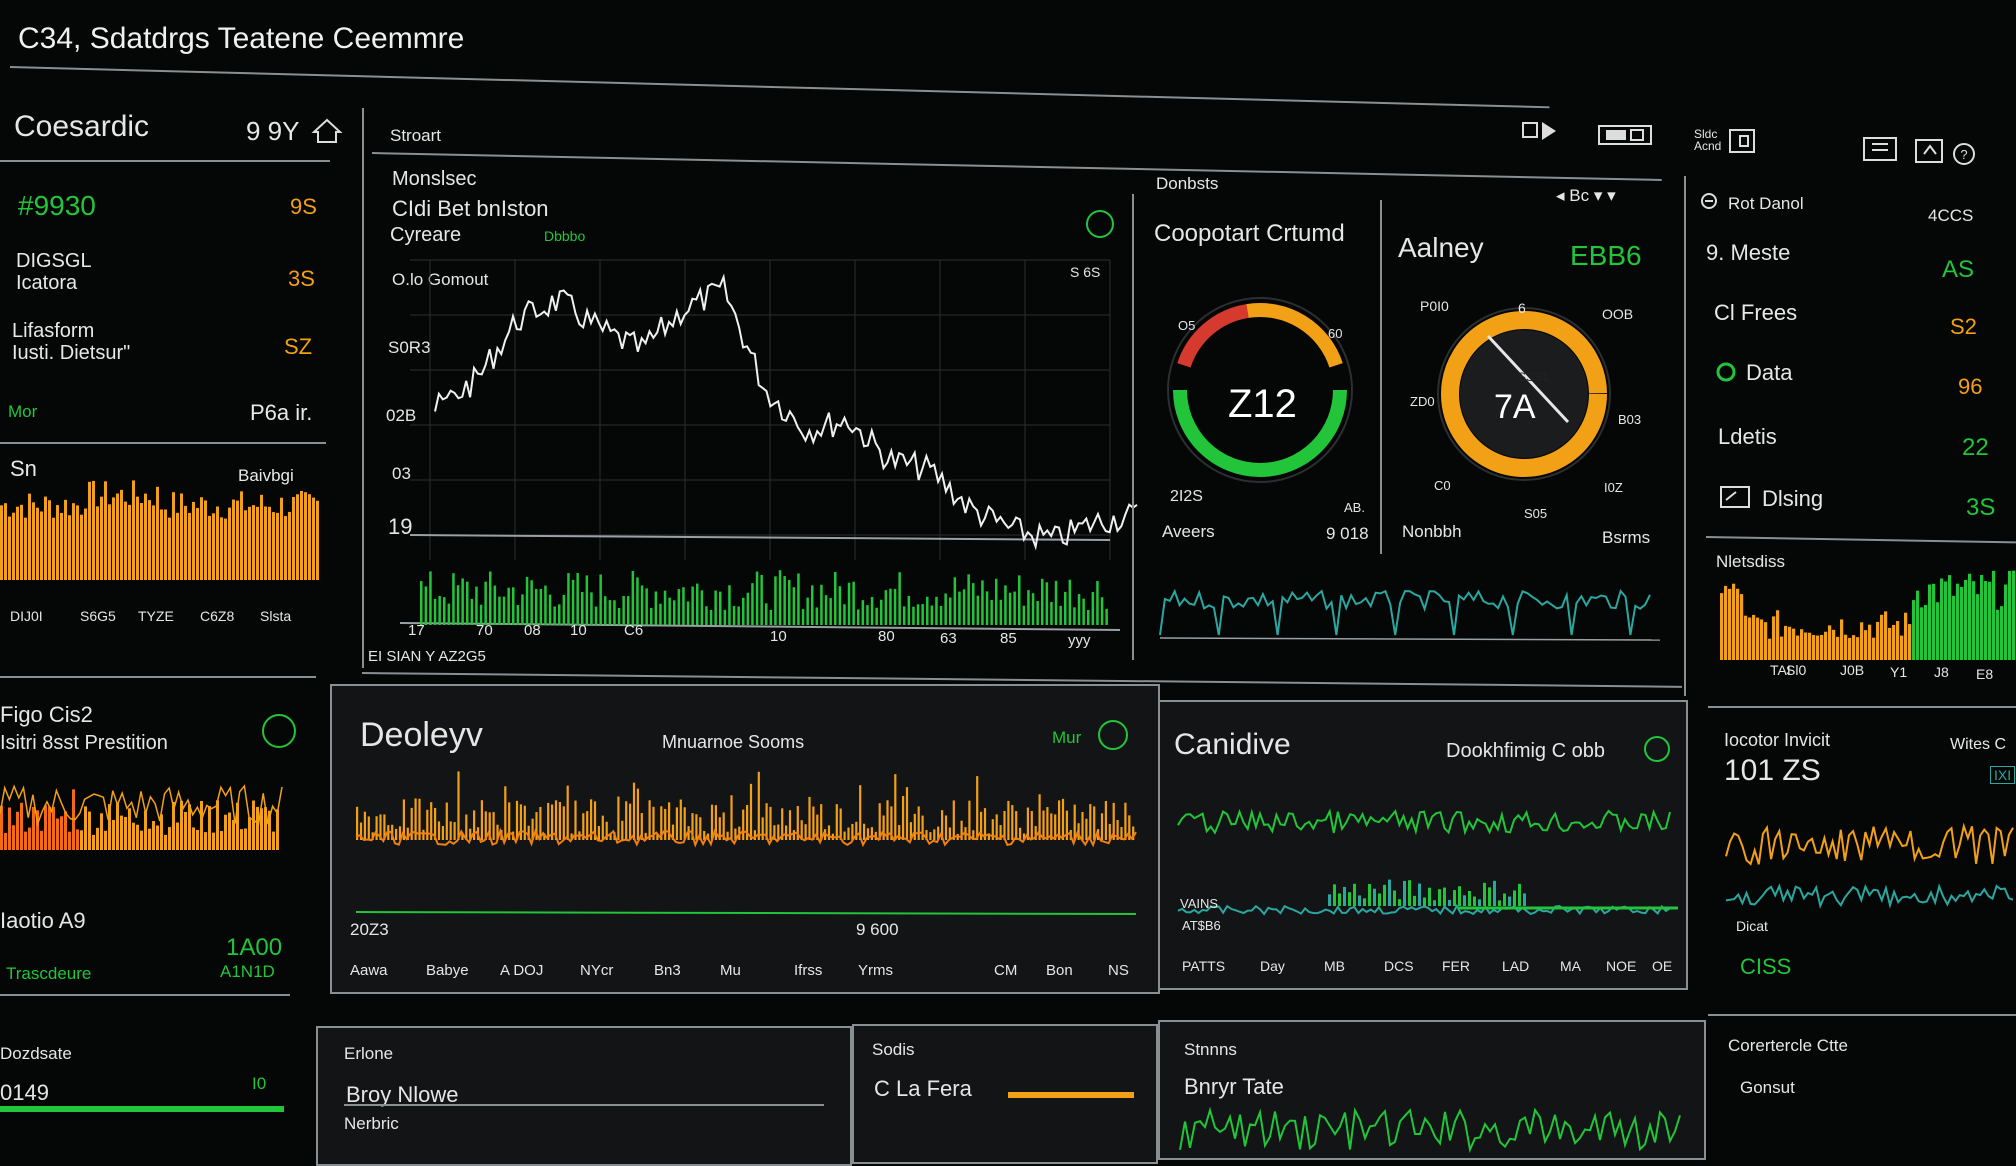 This screenshot has width=2016, height=1166. What do you see at coordinates (1964, 154) in the screenshot?
I see `help-icon: ?` at bounding box center [1964, 154].